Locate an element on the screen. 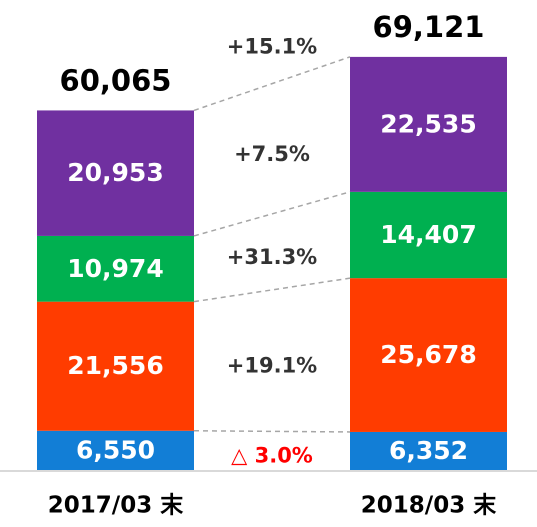  segment-label: 14,407 is located at coordinates (428, 234).